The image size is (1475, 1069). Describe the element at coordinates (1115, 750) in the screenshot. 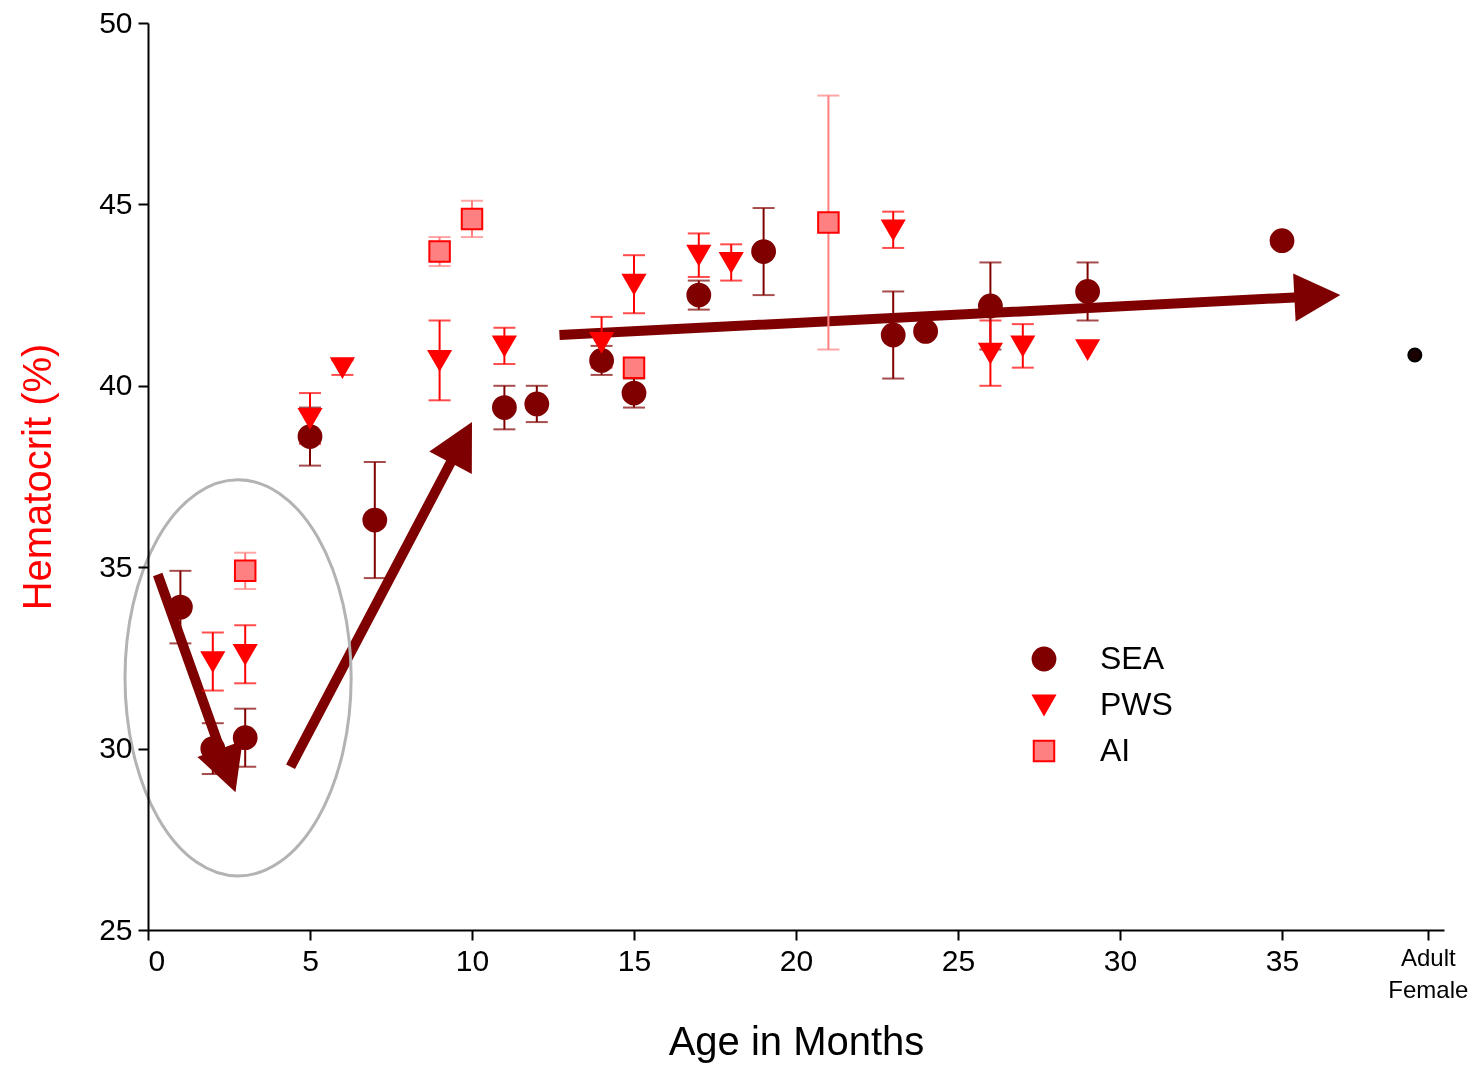

I see `legend-label: AI` at that location.